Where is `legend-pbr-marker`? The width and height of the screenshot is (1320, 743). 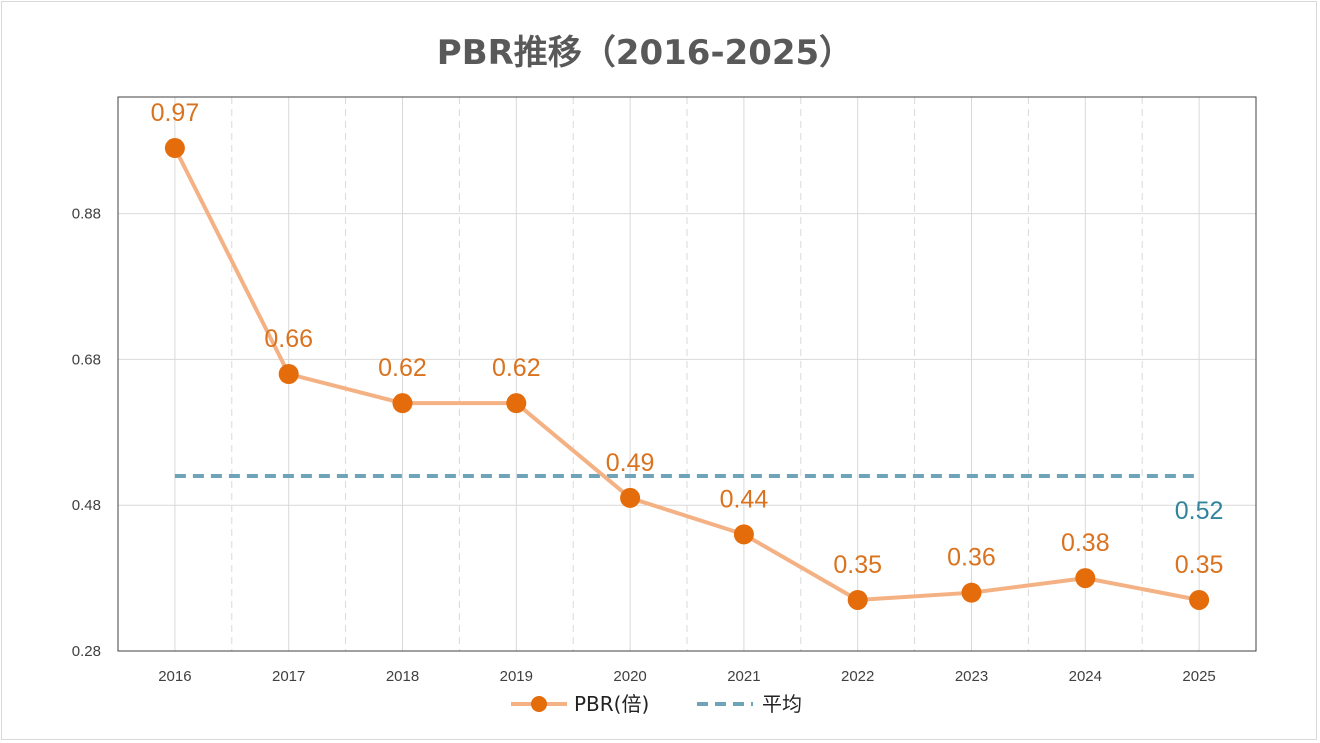 legend-pbr-marker is located at coordinates (539, 704).